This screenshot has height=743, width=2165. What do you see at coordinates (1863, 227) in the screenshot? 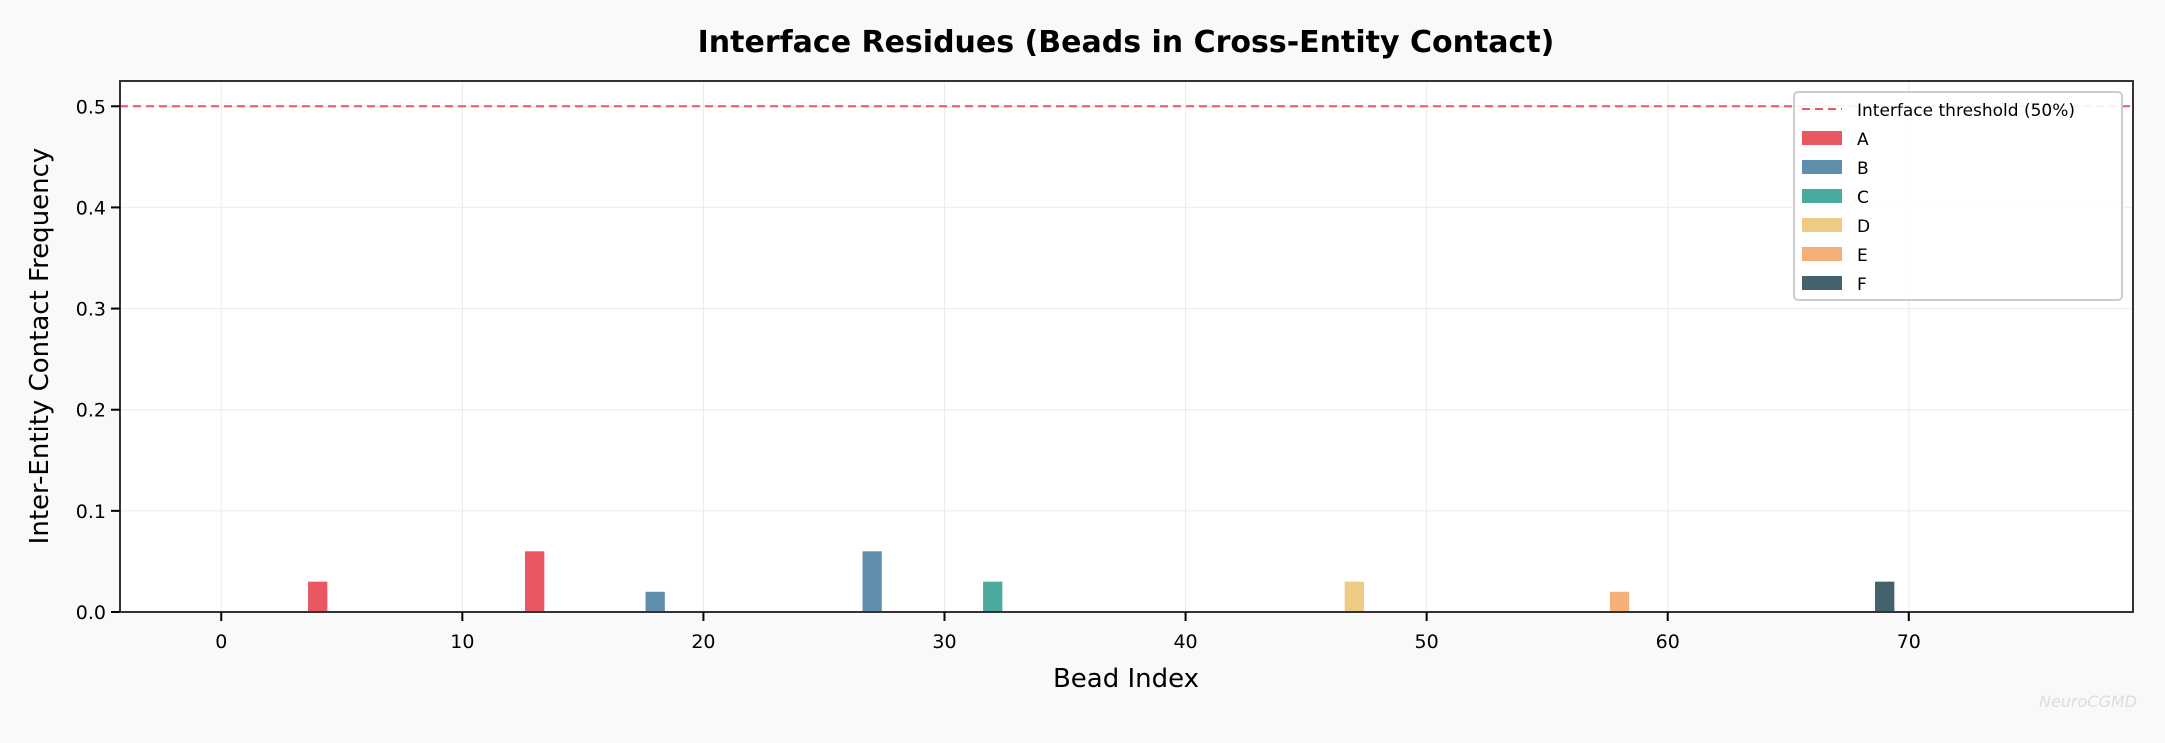
I see `legend-label-D: D` at bounding box center [1863, 227].